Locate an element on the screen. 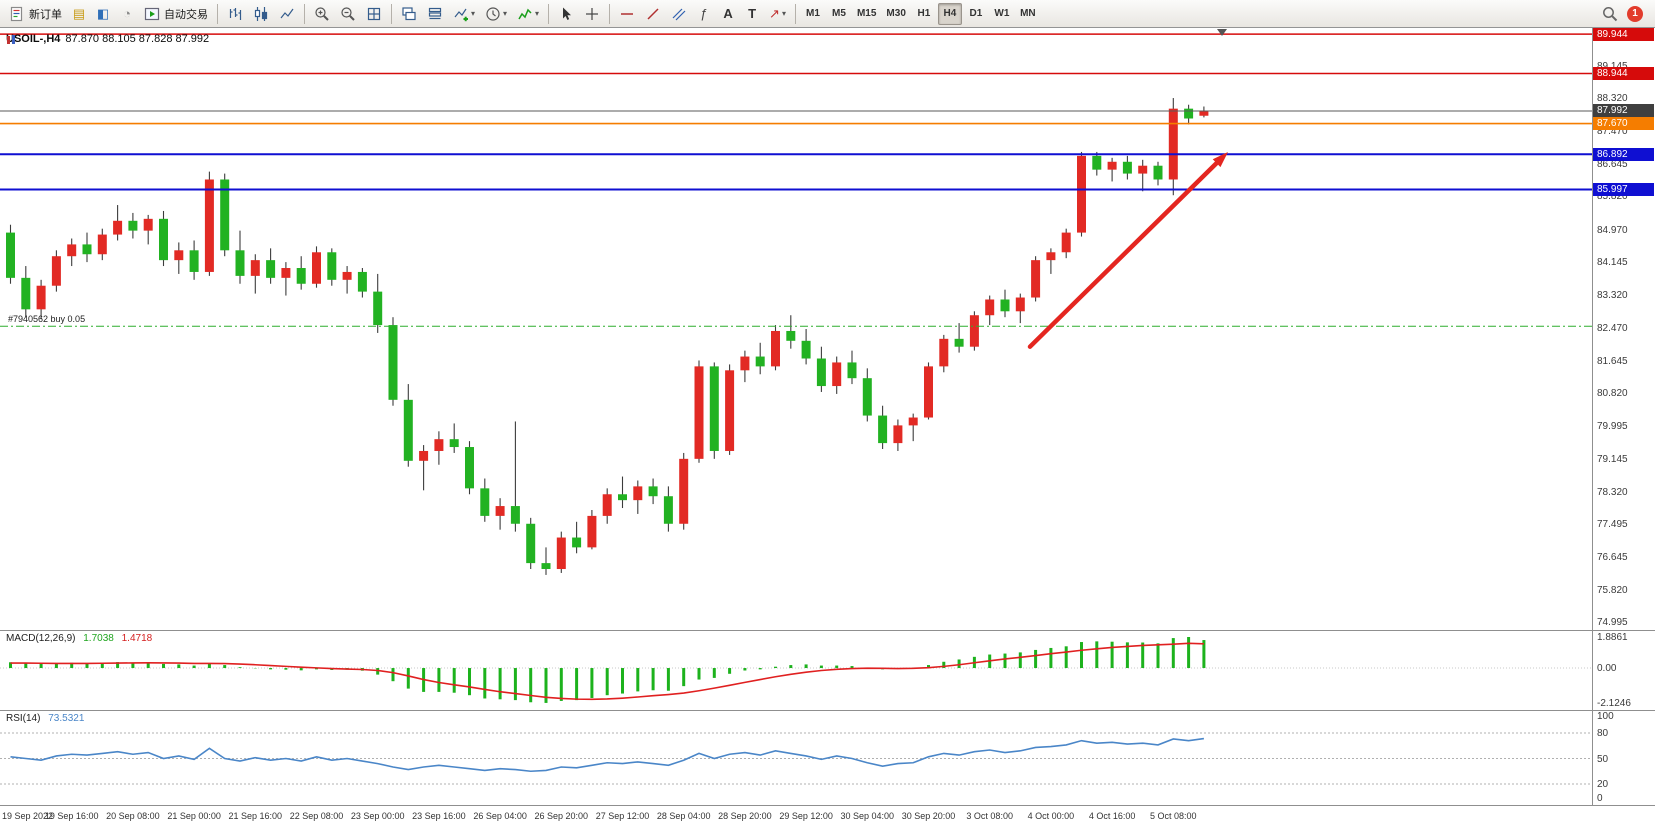 This screenshot has width=1655, height=828. market-watch-button: ◧ is located at coordinates (103, 14).